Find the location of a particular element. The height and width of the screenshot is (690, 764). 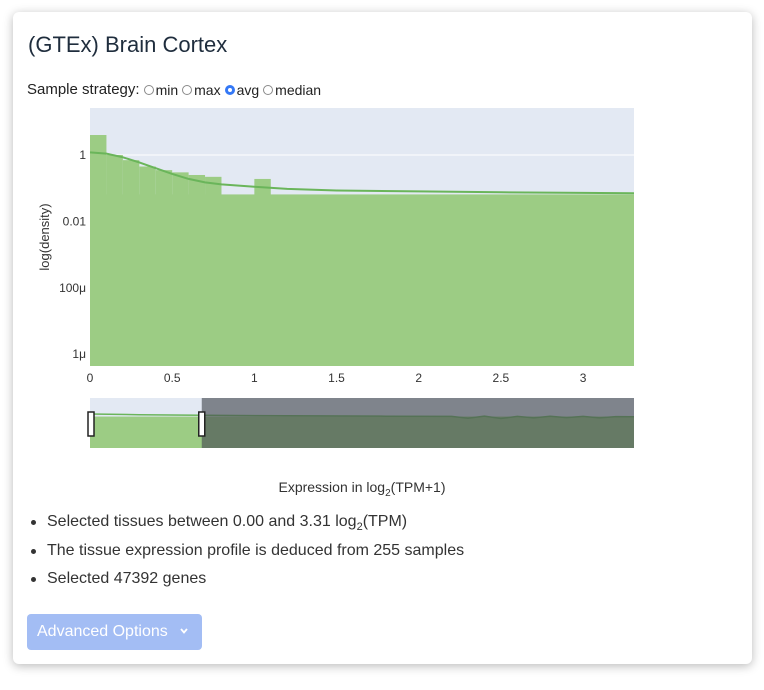

radio-max-label: max is located at coordinates (207, 89).